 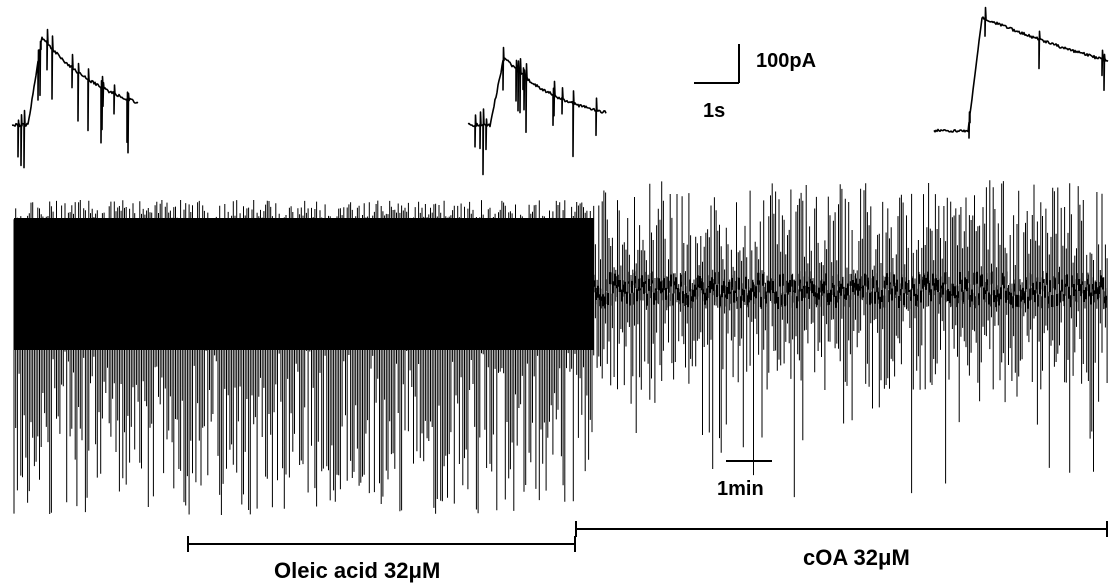 What do you see at coordinates (714, 111) in the screenshot?
I see `scale-label-time-short: 1s` at bounding box center [714, 111].